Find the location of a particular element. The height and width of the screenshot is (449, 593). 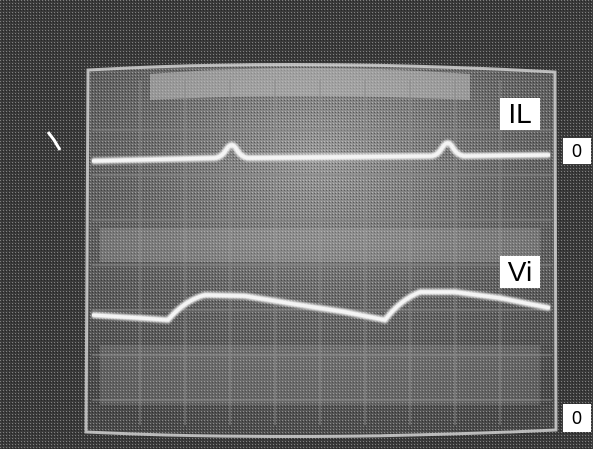

glare-mark is located at coordinates (54, 141).